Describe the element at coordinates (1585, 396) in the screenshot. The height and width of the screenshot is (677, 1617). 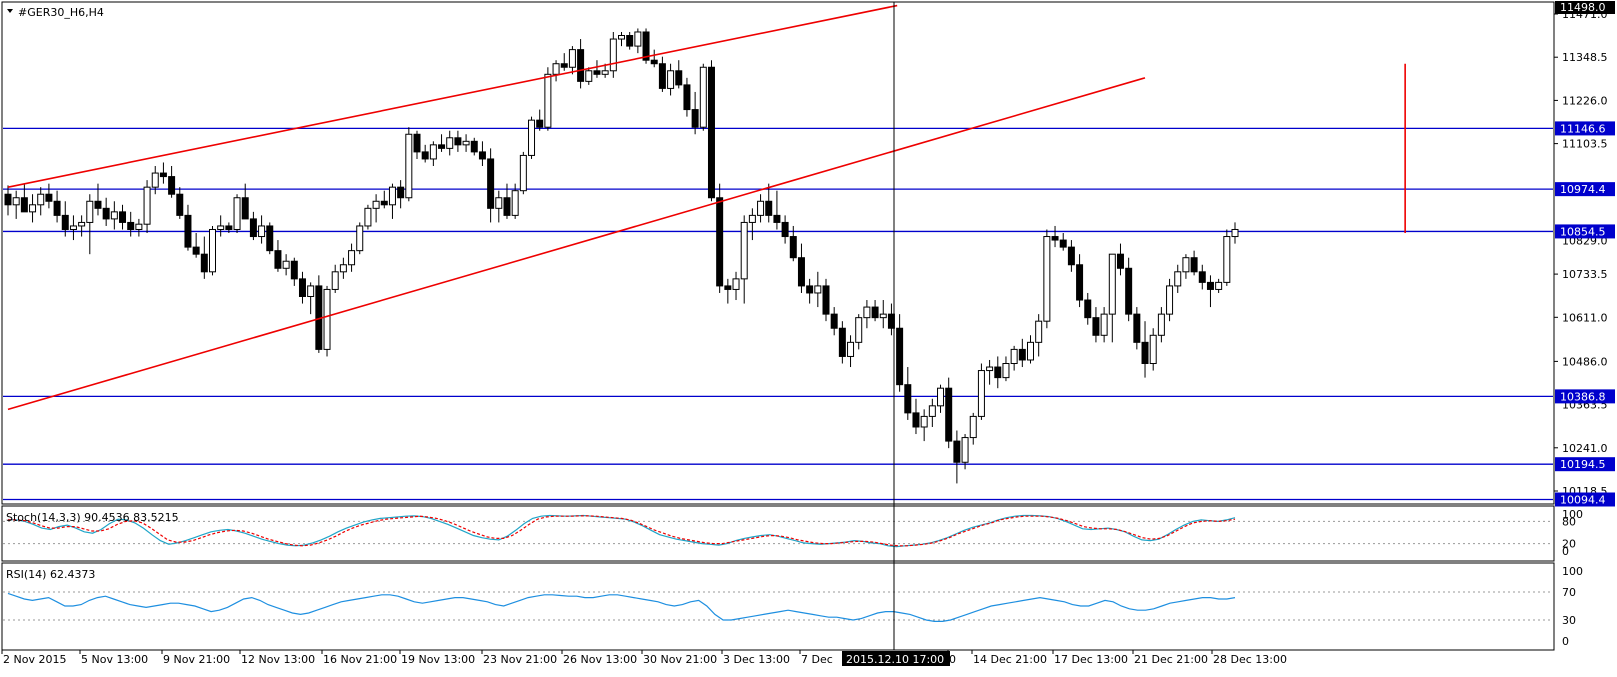
I see `price-level-label: 10386.8` at that location.